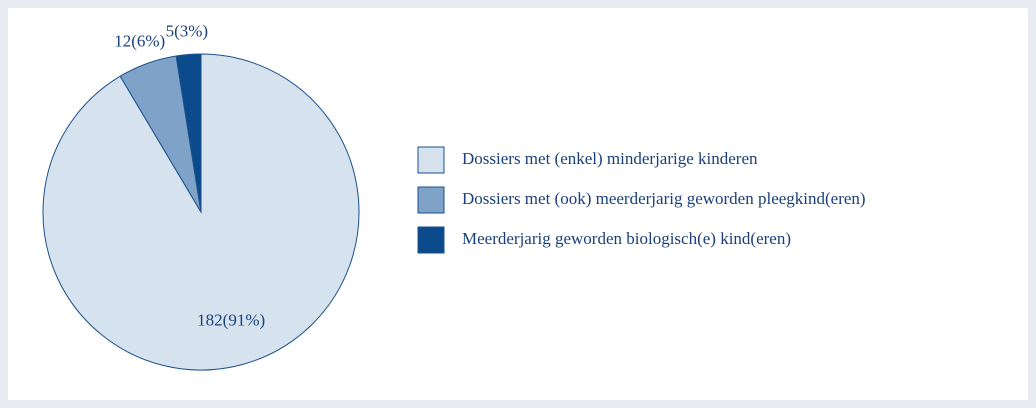  Describe the element at coordinates (231, 320) in the screenshot. I see `slice-label: 182(91%)` at that location.